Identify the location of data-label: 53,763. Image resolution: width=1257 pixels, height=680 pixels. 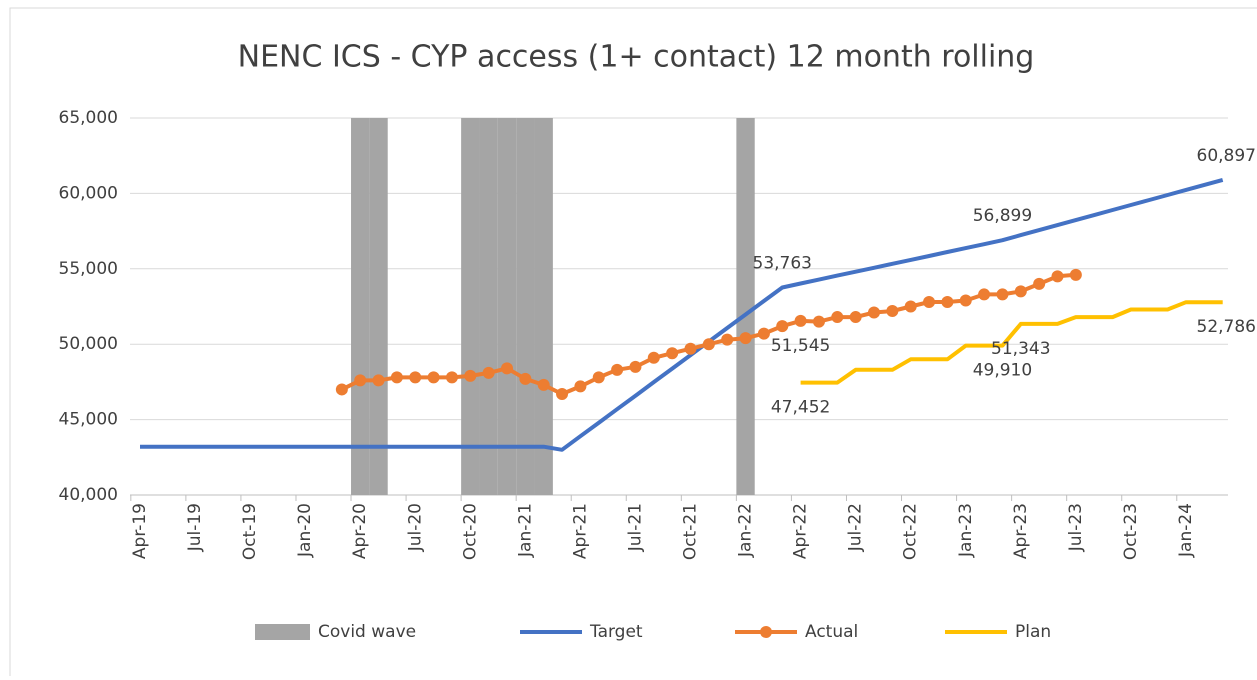
(782, 263).